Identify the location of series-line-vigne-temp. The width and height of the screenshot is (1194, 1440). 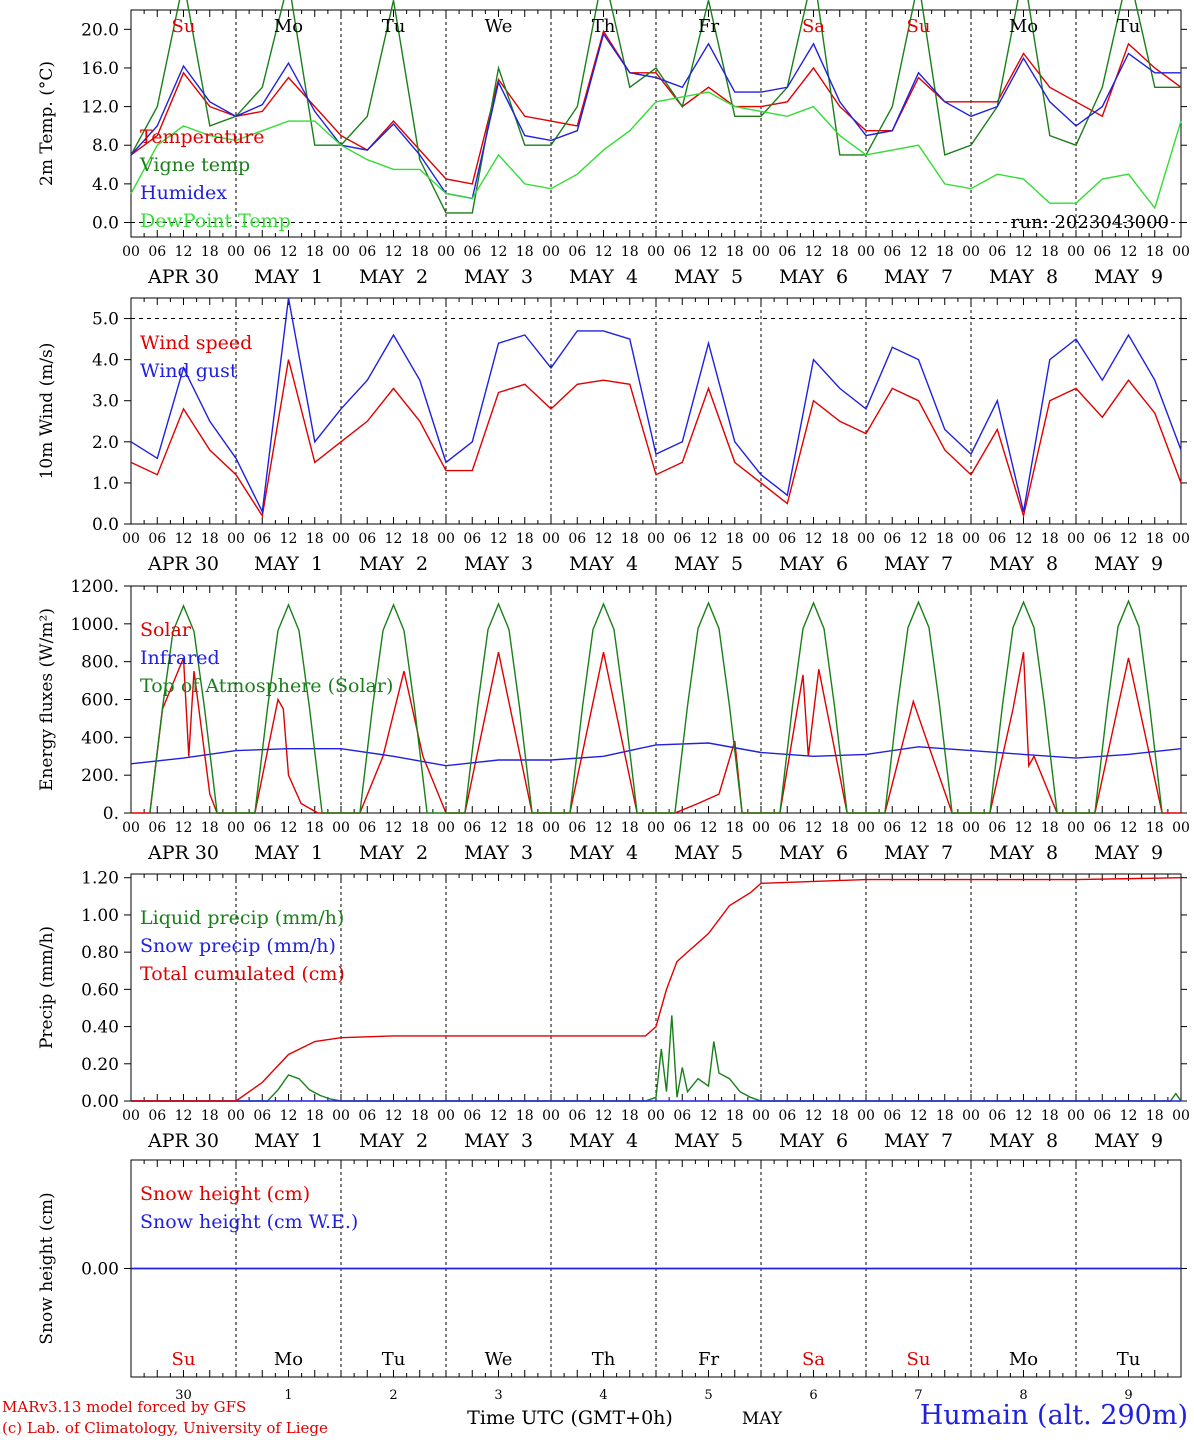
(655, 107).